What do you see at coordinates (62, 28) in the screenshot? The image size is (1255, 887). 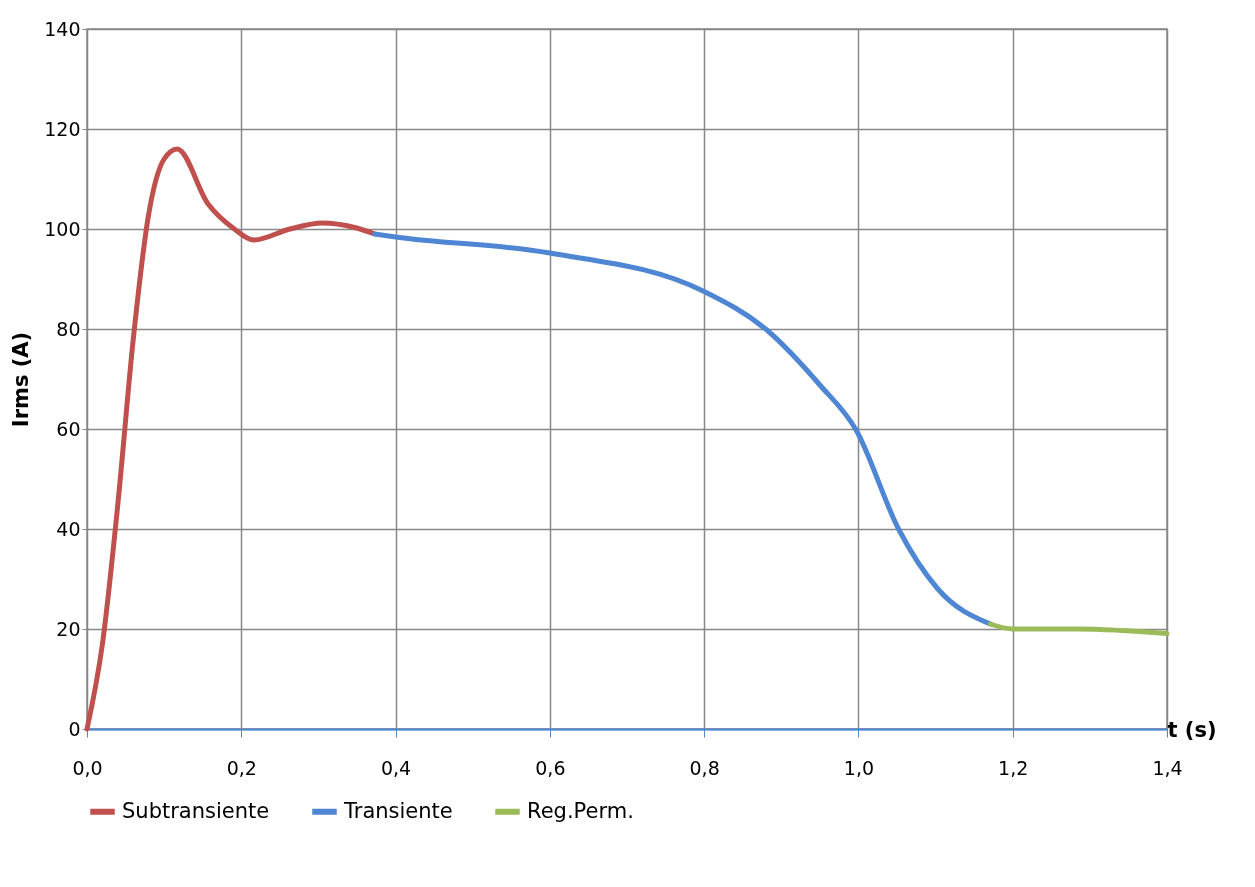 I see `y-tick-label: 140` at bounding box center [62, 28].